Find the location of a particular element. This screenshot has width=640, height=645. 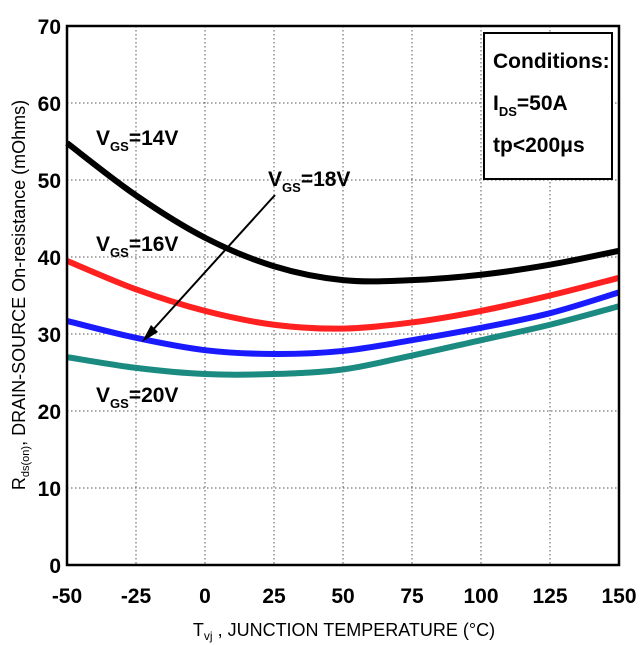

annotation-arrow-head is located at coordinates (150, 333).